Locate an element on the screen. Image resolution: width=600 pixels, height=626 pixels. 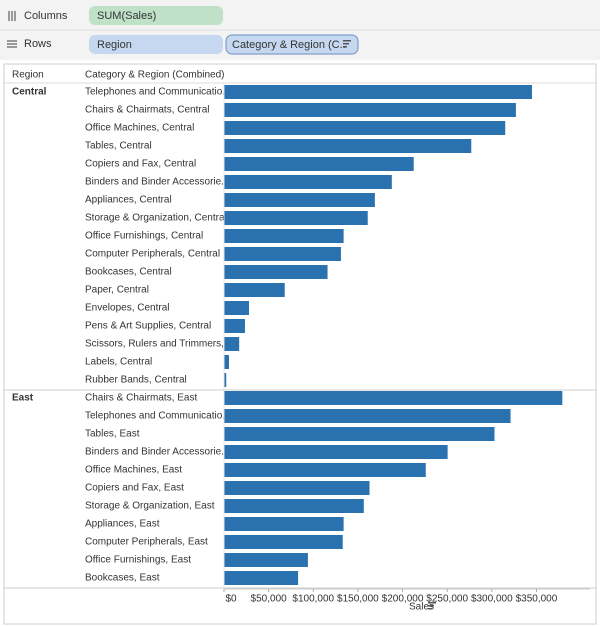
x-tick-label: $100,000 is located at coordinates (313, 599).